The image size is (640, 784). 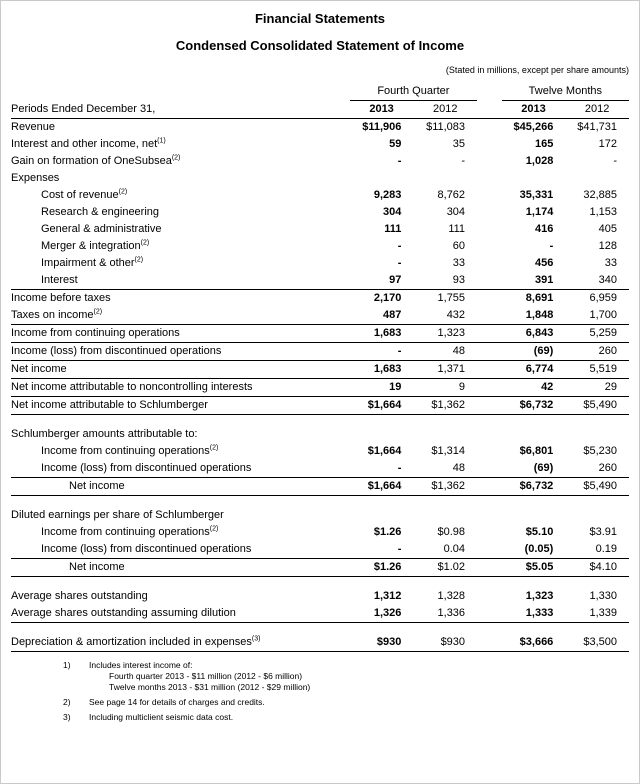 What do you see at coordinates (84, 194) in the screenshot?
I see `row-label: Cost of revenue(2)` at bounding box center [84, 194].